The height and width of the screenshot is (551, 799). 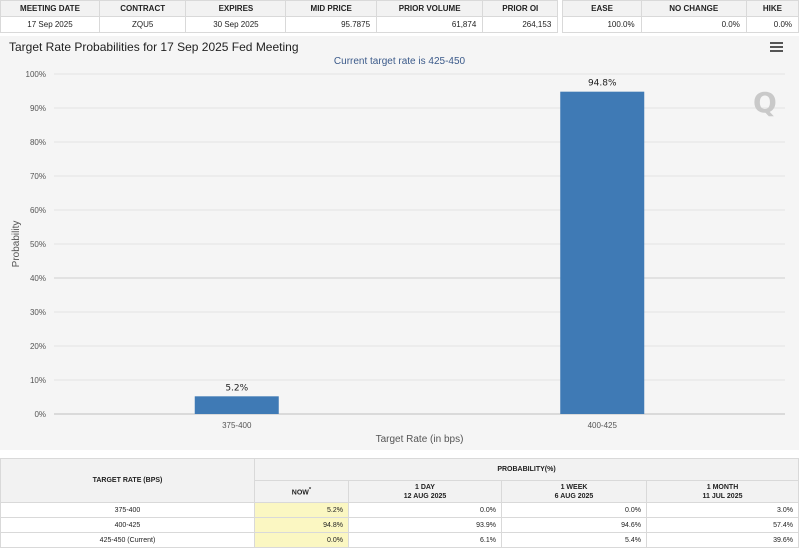 What do you see at coordinates (127, 525) in the screenshot?
I see `cell-rate: 400-425` at bounding box center [127, 525].